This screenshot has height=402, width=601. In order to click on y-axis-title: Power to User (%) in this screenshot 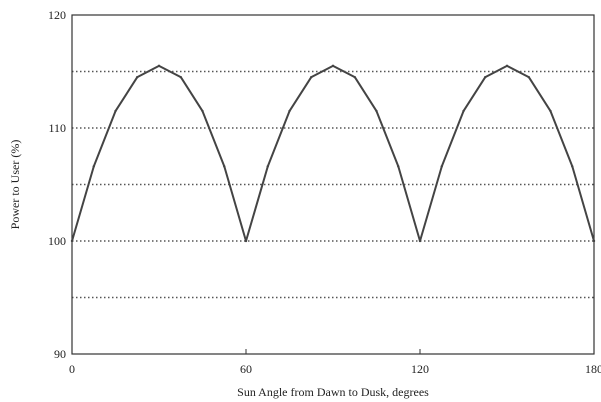, I will do `click(15, 185)`.